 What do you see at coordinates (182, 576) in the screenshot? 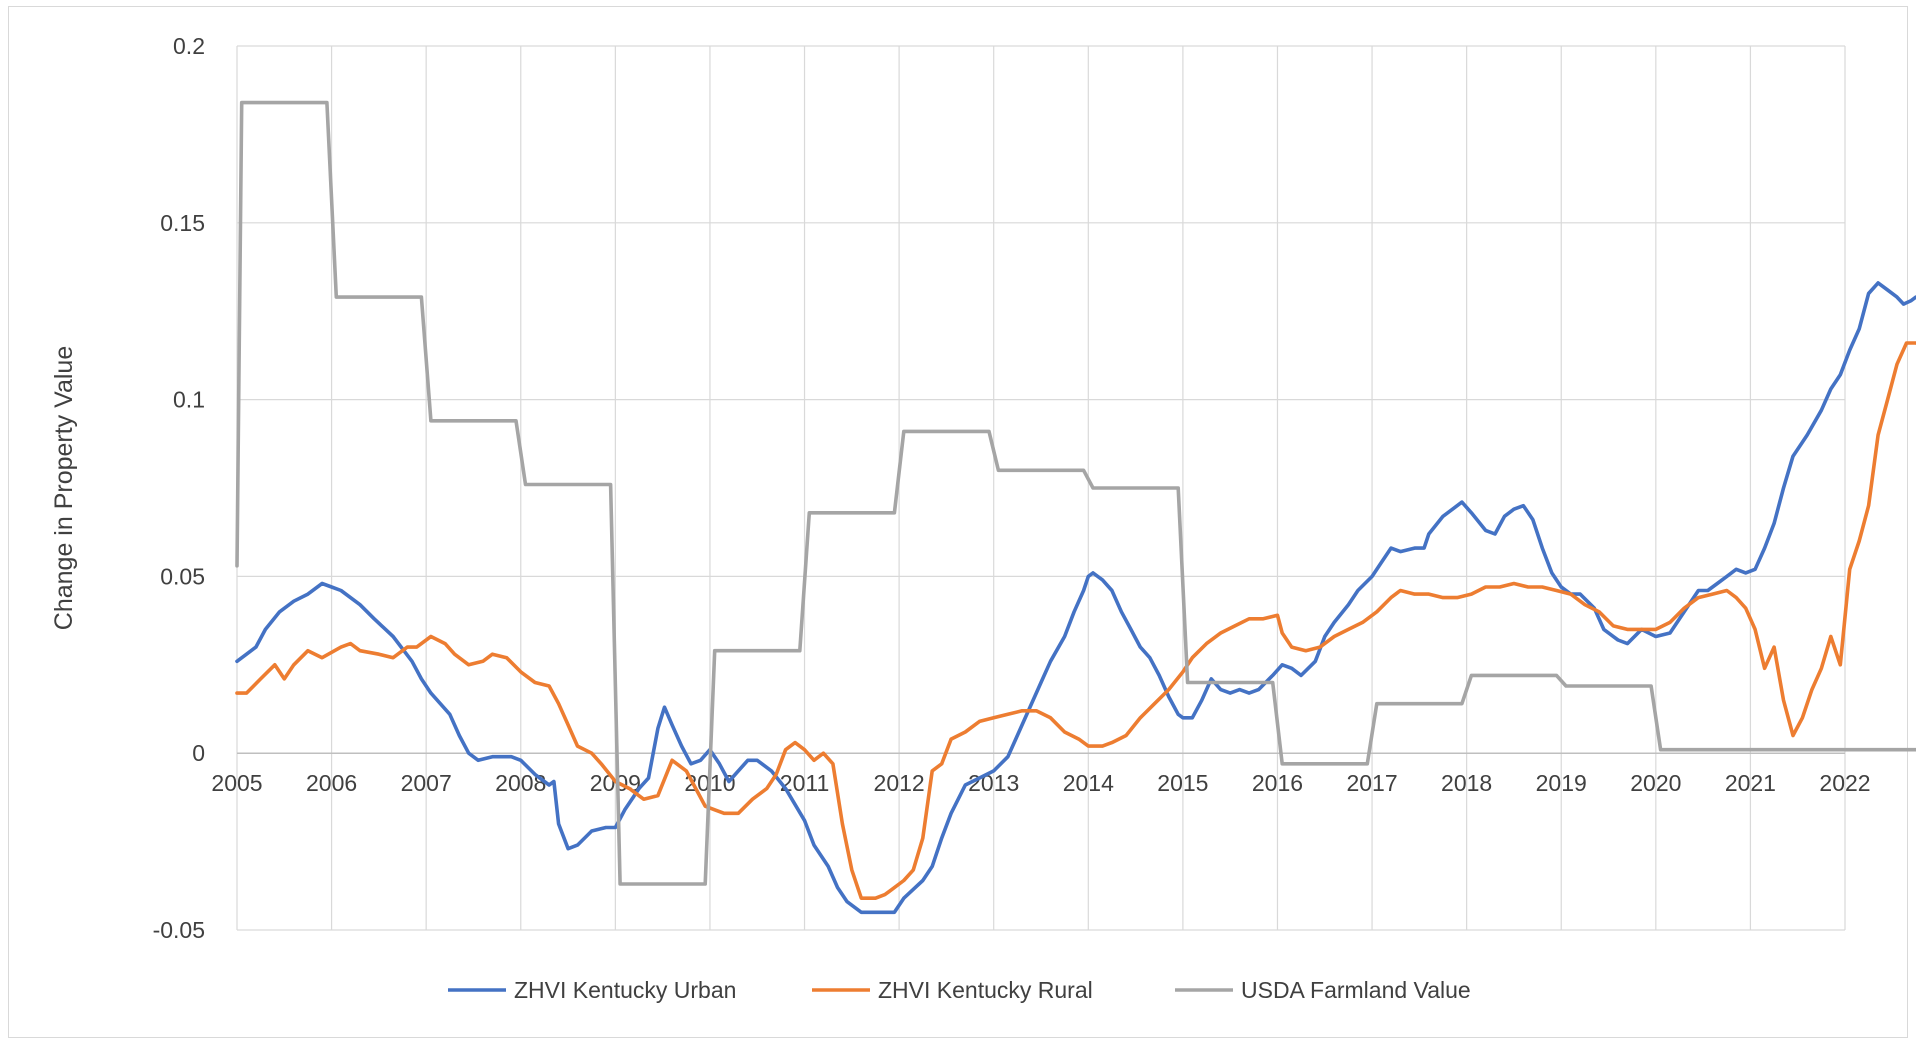
I see `y-tick-label: 0.05` at bounding box center [182, 576].